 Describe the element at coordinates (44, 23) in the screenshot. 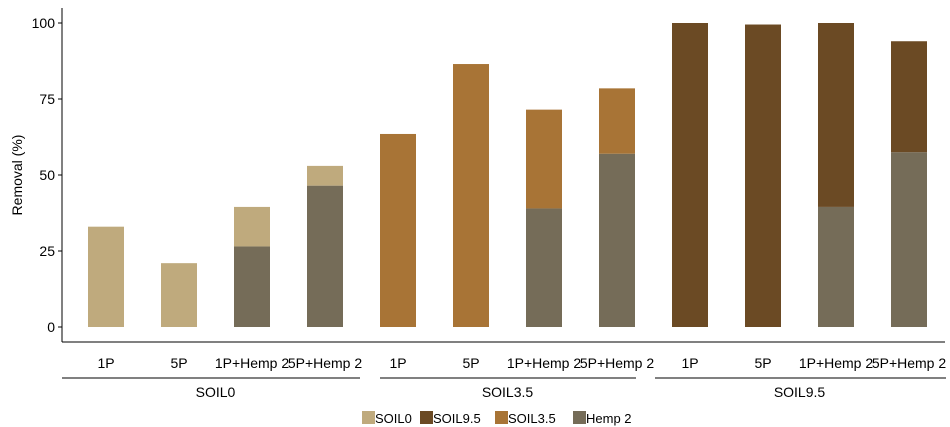

I see `y-tick-label: 100` at that location.